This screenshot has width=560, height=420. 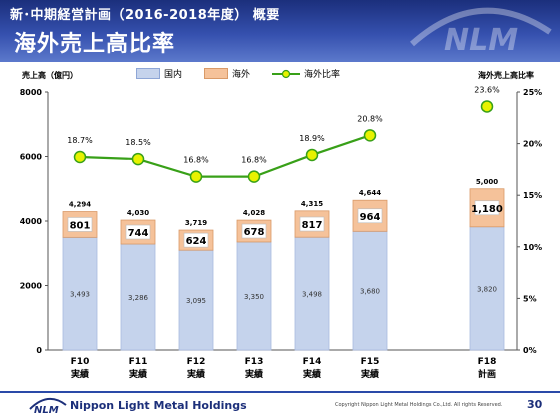 What do you see at coordinates (312, 362) in the screenshot?
I see `category-label: F14` at bounding box center [312, 362].